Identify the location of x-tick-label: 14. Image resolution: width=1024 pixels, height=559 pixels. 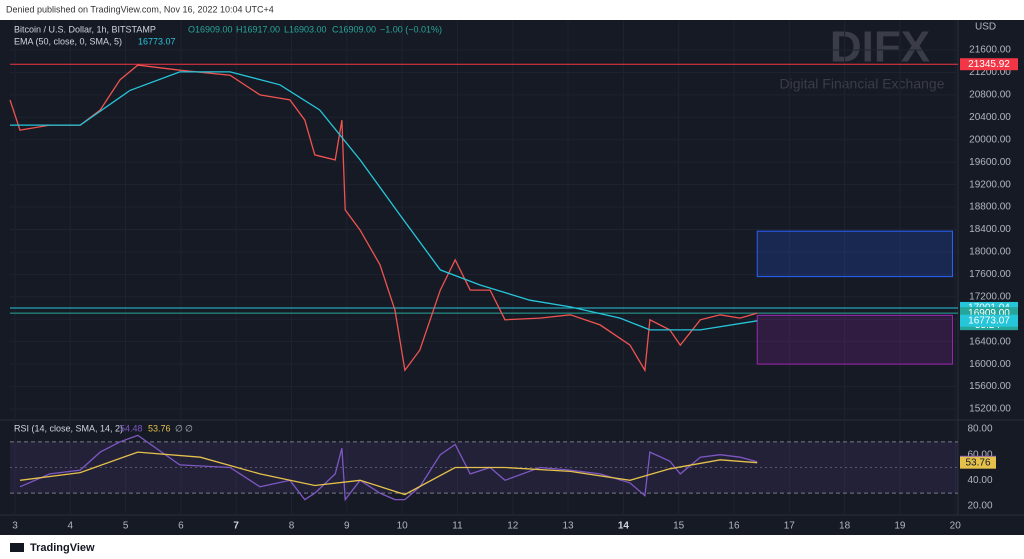
(624, 526).